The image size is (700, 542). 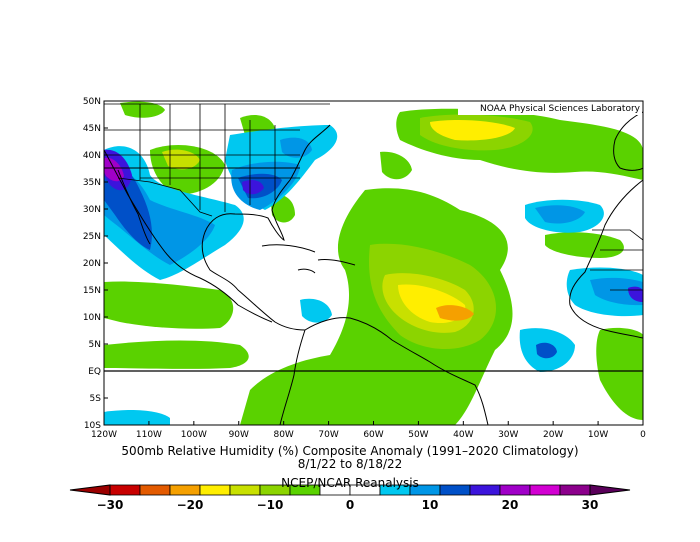 What do you see at coordinates (373, 435) in the screenshot?
I see `lon-tick-label: 60W` at bounding box center [373, 435].